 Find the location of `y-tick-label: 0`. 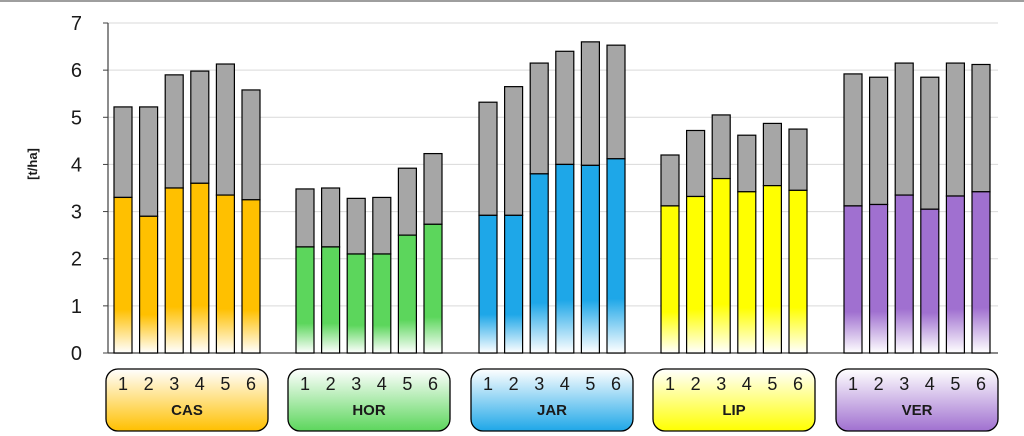

y-tick-label: 0 is located at coordinates (76, 354).